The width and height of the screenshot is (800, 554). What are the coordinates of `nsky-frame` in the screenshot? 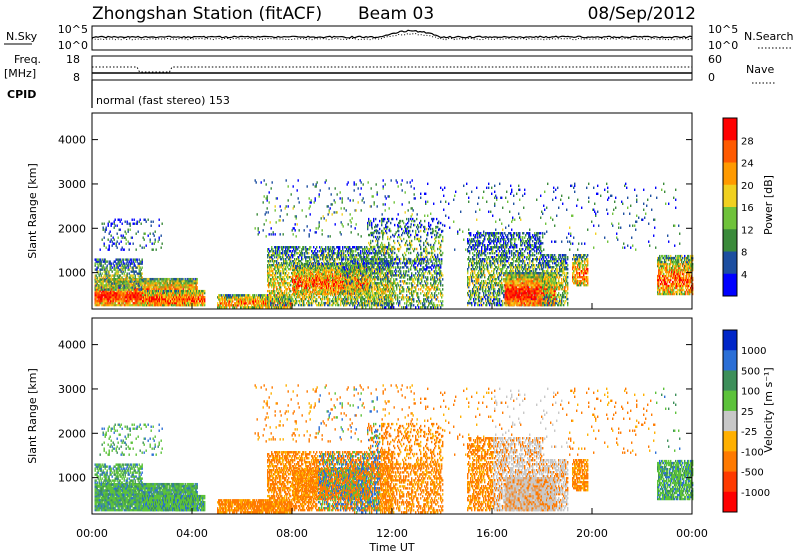 It's located at (392, 38).